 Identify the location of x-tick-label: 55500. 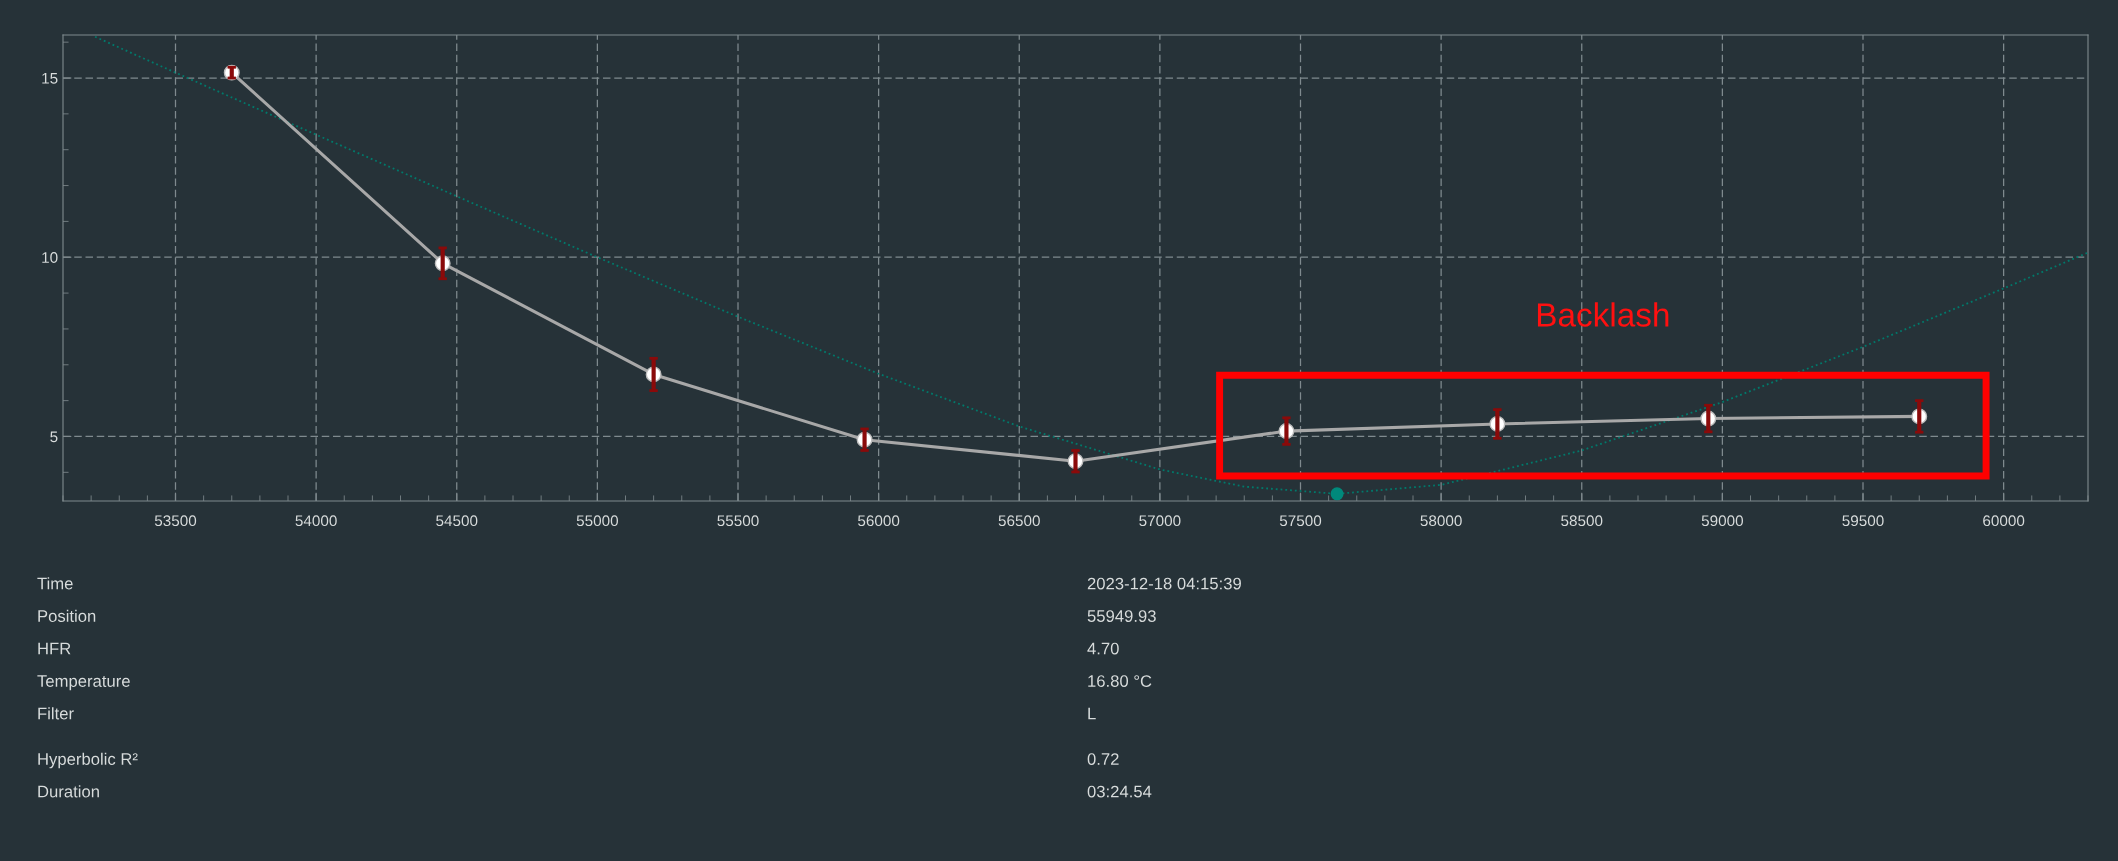
(738, 521).